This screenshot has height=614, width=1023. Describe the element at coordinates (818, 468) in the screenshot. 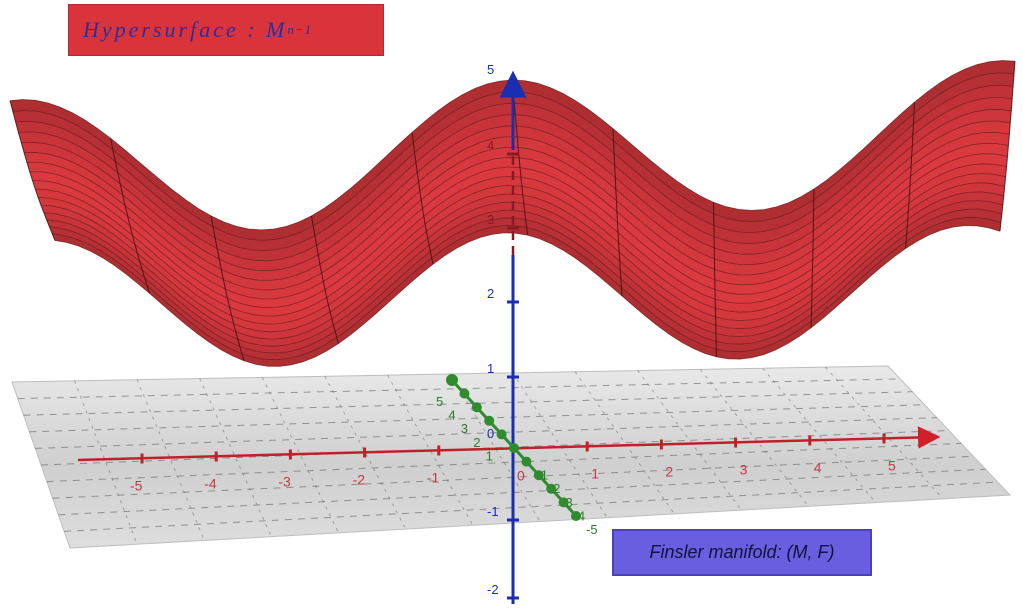

I see `x-tick-label: 4` at that location.